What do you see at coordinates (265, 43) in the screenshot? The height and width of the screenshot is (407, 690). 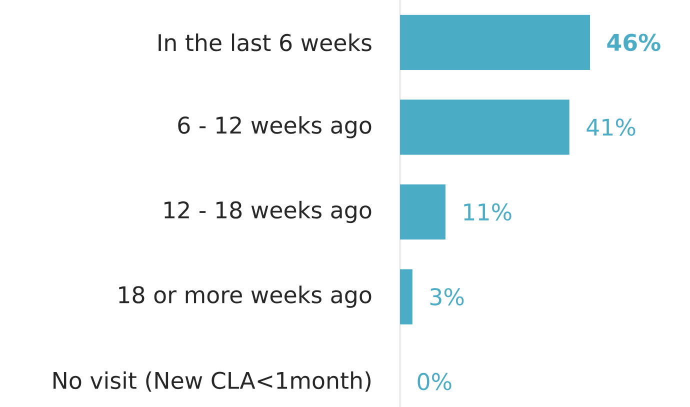 I see `y-tick-label: In the last 6 weeks` at bounding box center [265, 43].